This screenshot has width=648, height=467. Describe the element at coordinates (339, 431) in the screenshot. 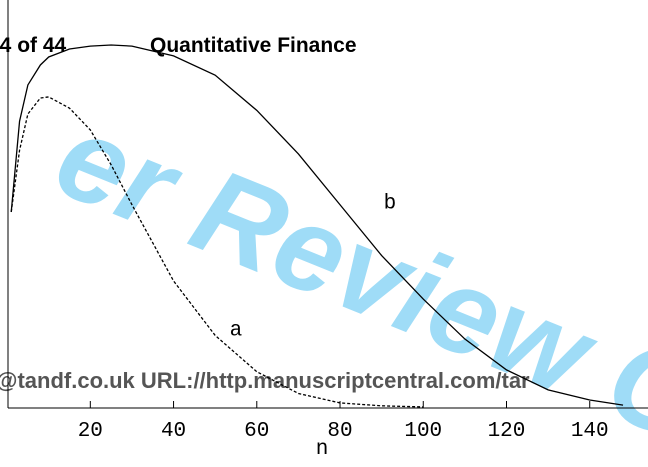

I see `x-tick-label: 80` at that location.